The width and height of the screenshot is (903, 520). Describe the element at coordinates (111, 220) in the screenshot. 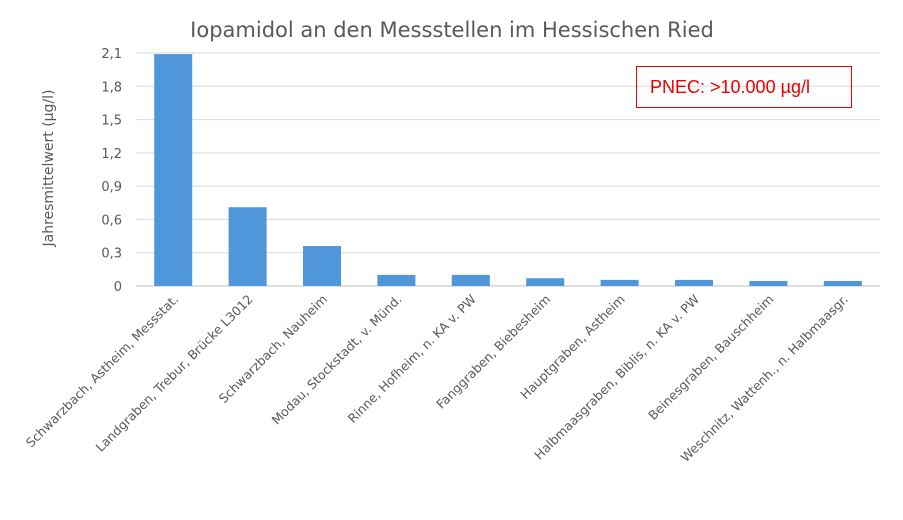

I see `y-tick-label: 0,6` at that location.